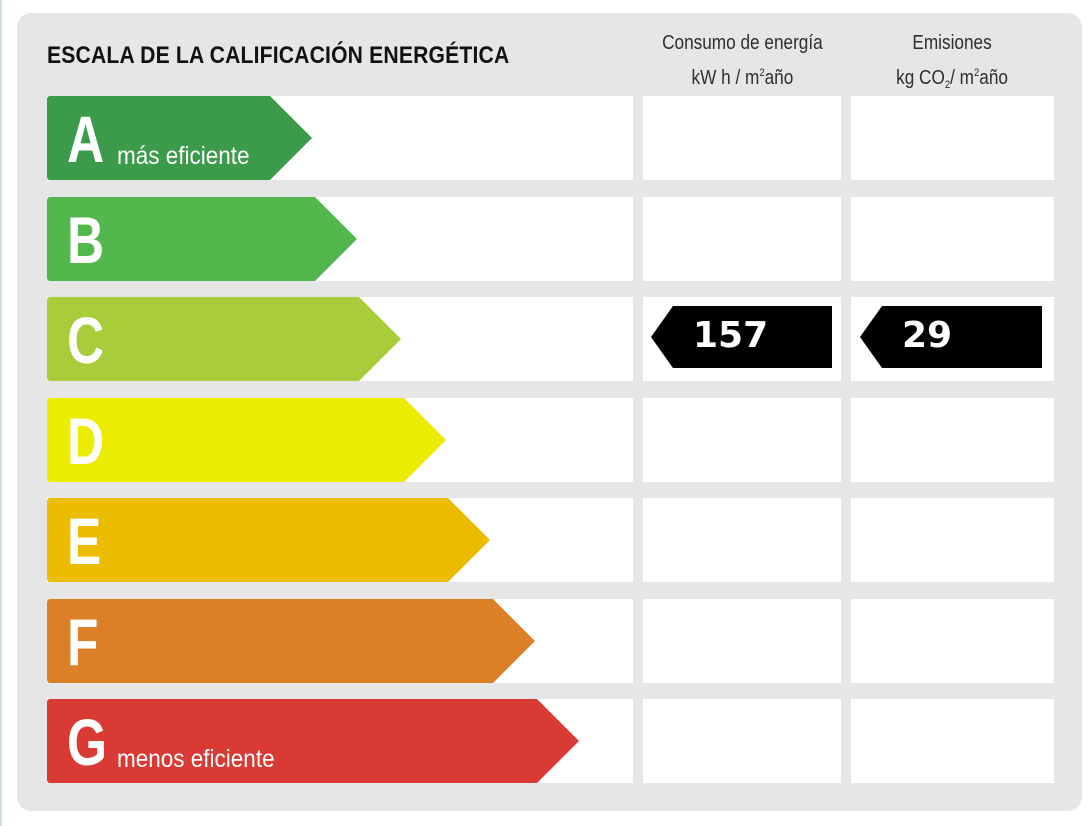  What do you see at coordinates (742, 43) in the screenshot?
I see `energy-header-label: Consumo de energía` at bounding box center [742, 43].